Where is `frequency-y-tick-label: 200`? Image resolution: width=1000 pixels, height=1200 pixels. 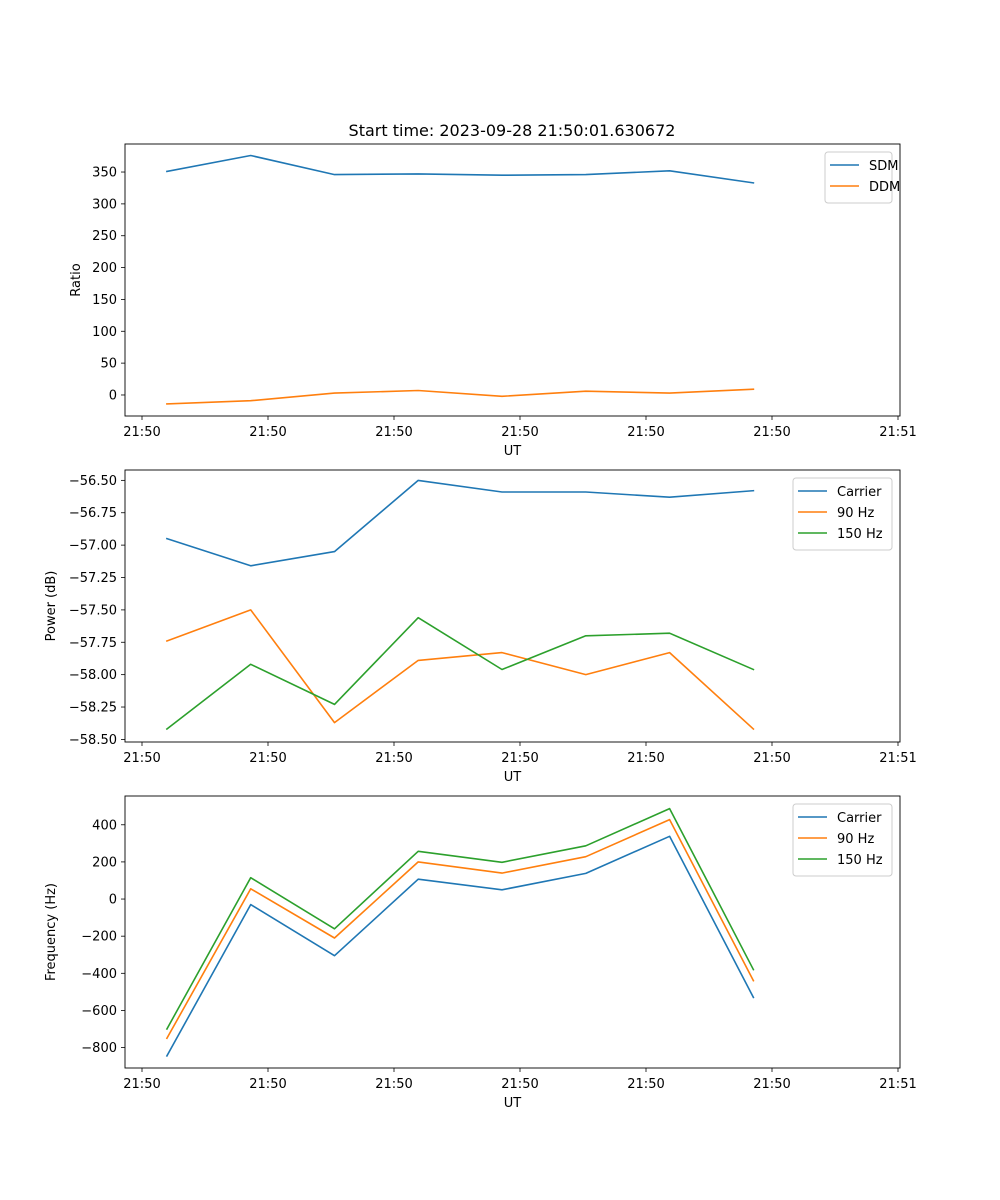 frequency-y-tick-label: 200 is located at coordinates (104, 862).